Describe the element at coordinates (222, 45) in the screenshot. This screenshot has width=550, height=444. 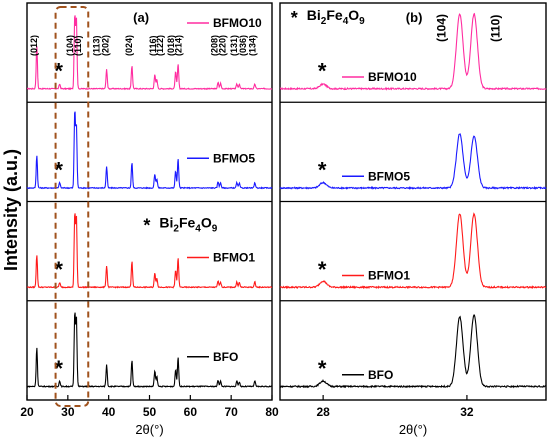
I see `hkl-label: (220)` at that location.